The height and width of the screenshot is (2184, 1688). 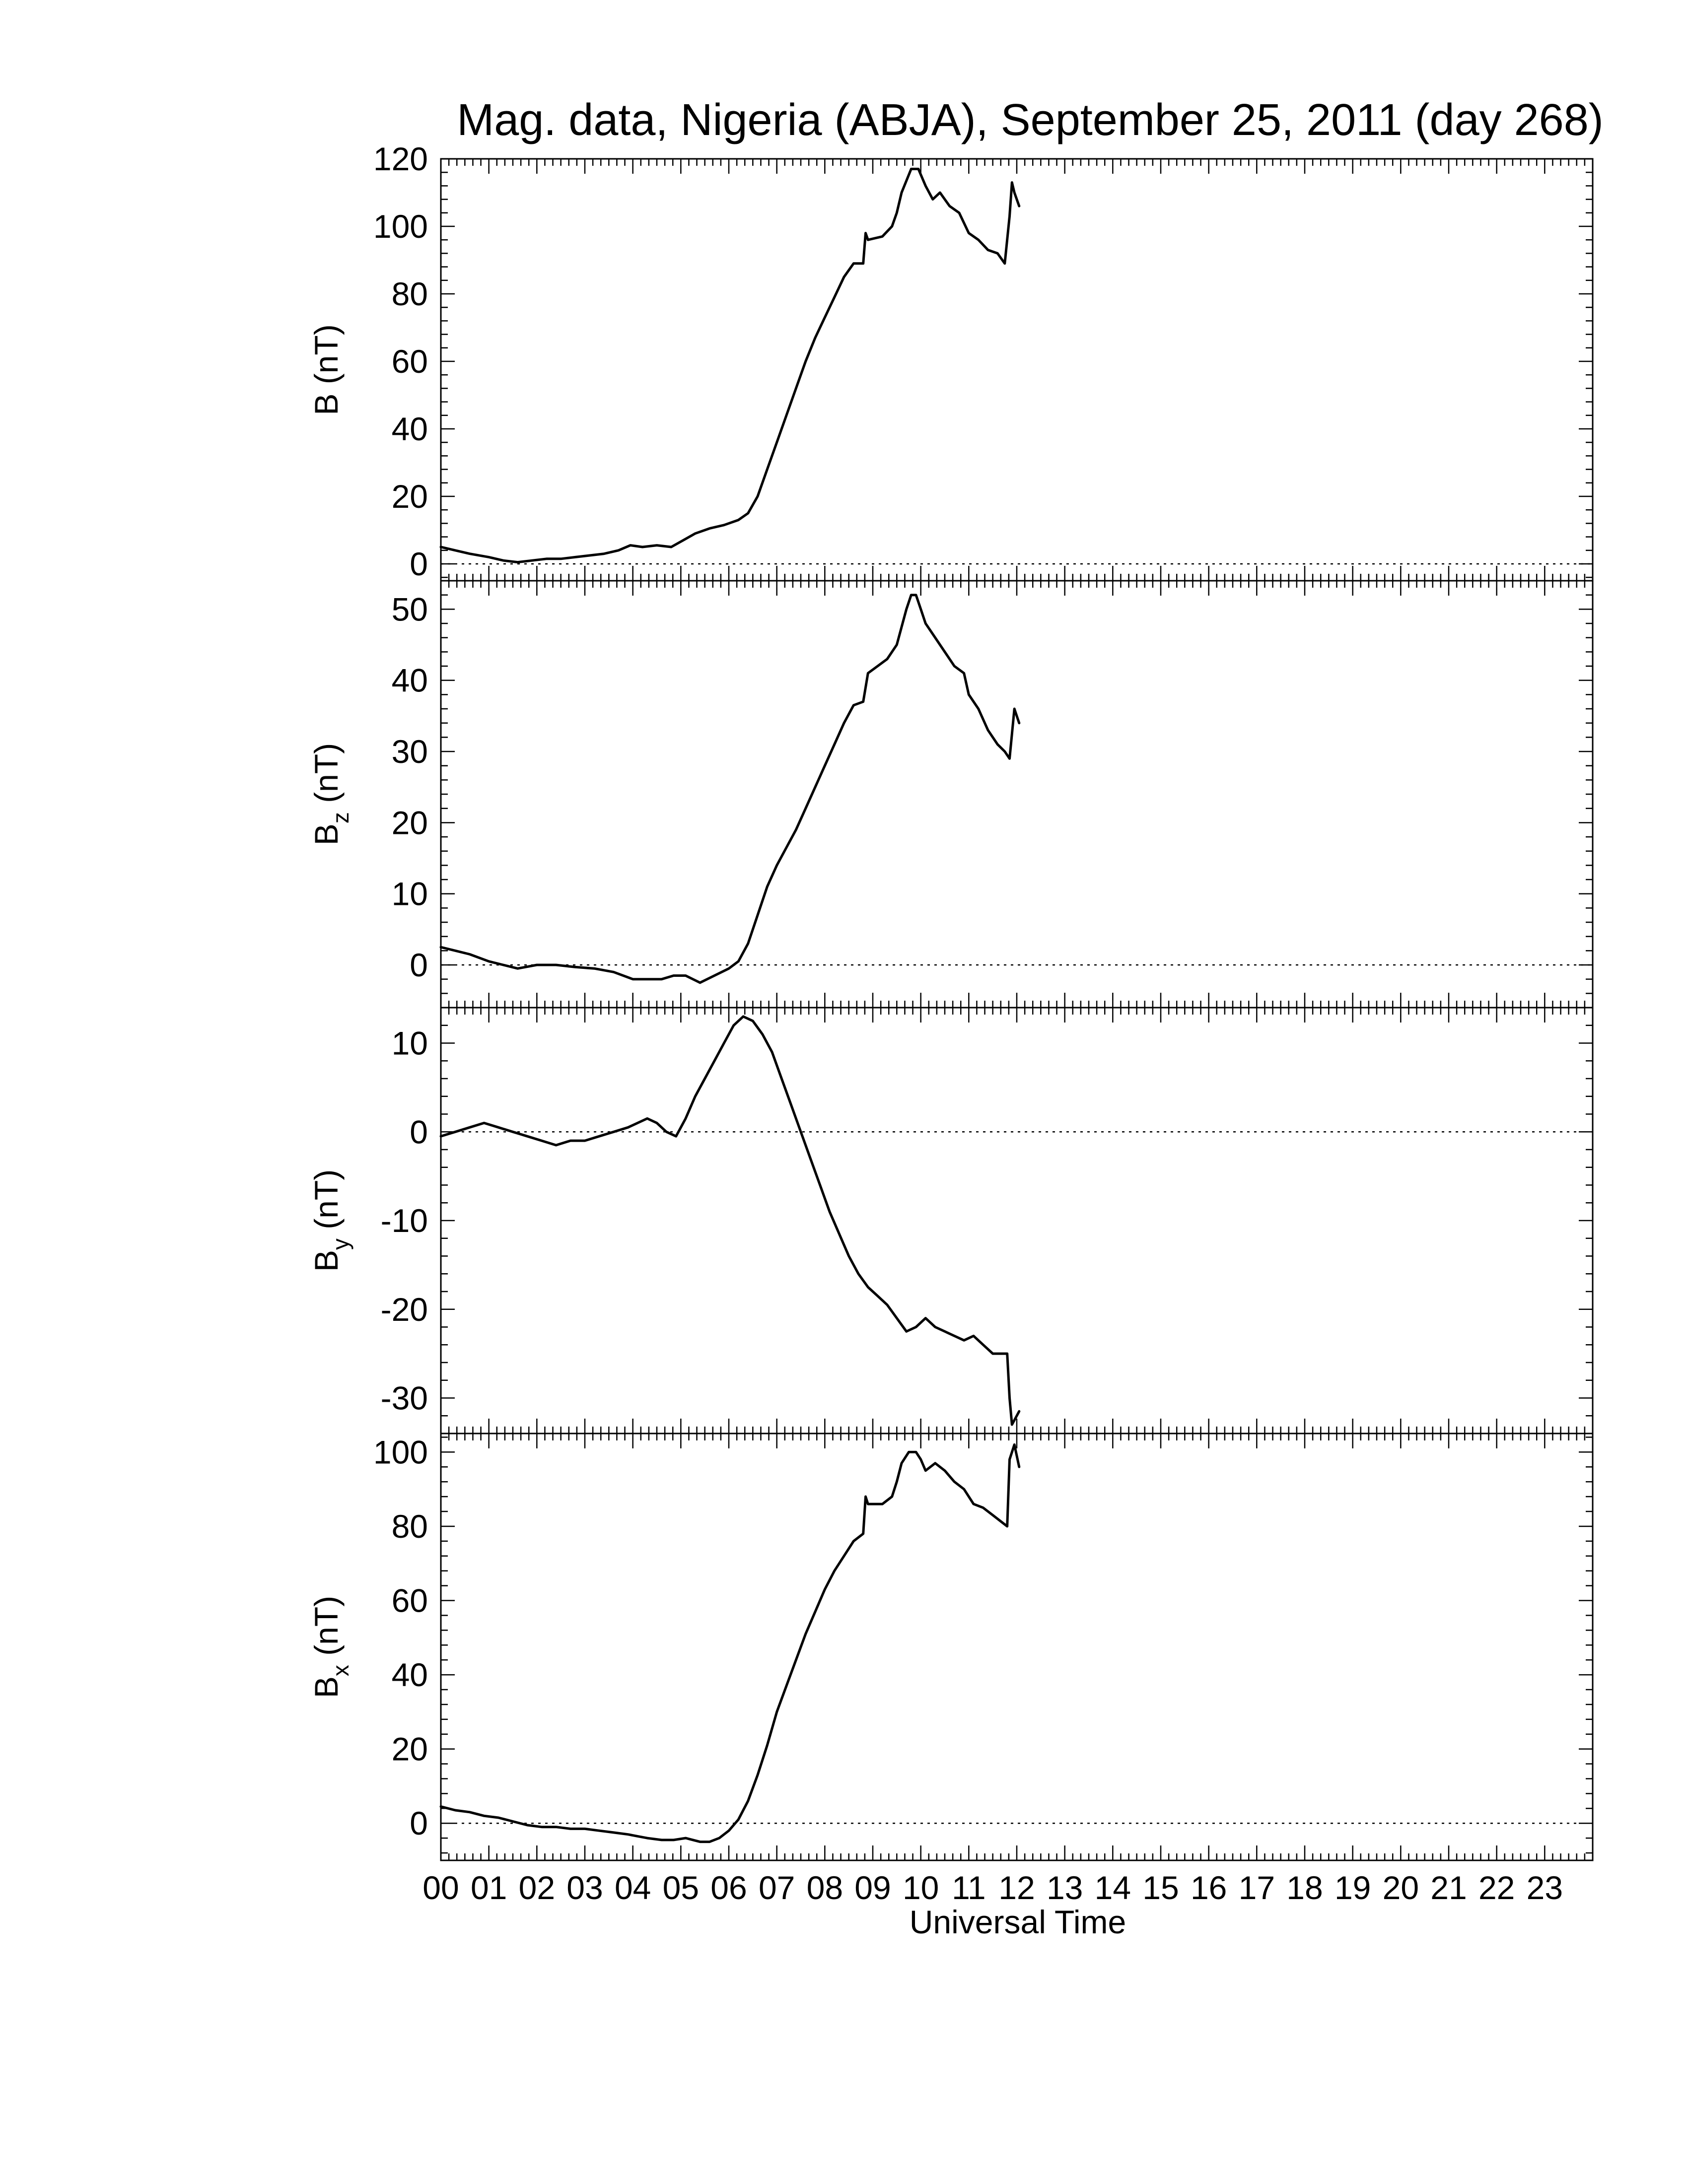 I want to click on x-tick-label: 09, so click(x=872, y=1887).